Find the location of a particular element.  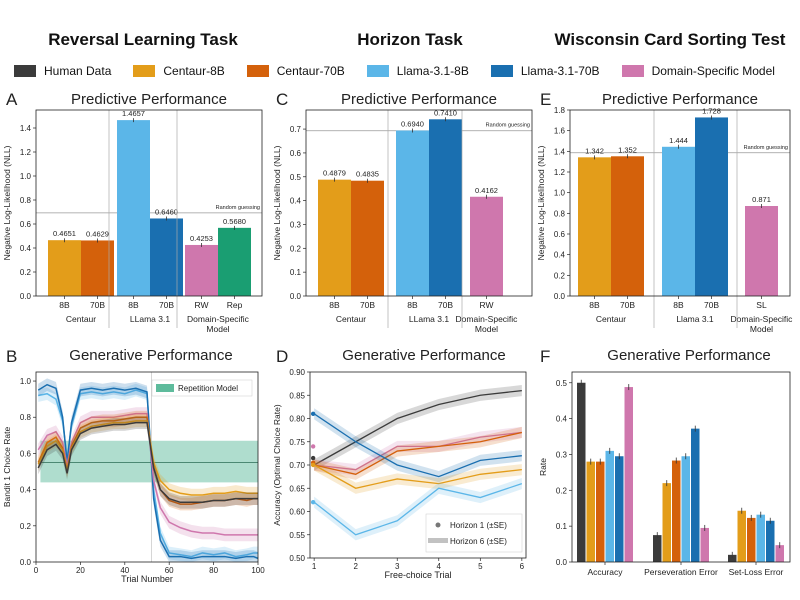

panel-c-bar-value-label: 0.7410 is located at coordinates (445, 112).